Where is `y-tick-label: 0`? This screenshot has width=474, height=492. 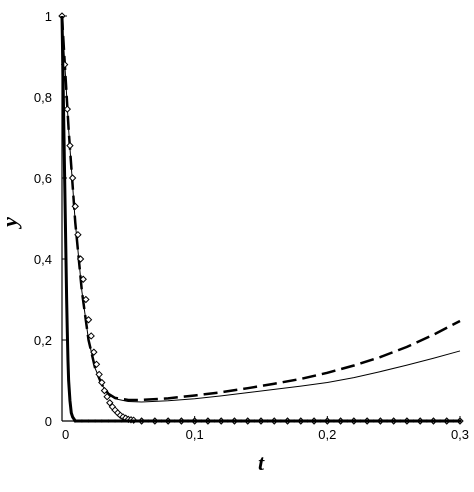
y-tick-label: 0 is located at coordinates (48, 421).